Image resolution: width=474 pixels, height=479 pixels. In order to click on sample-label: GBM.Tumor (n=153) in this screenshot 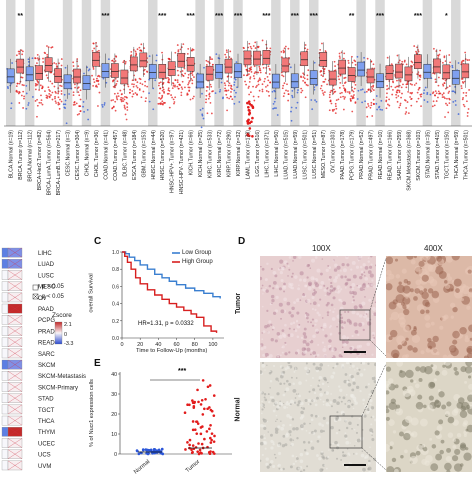, I will do `click(144, 154)`.